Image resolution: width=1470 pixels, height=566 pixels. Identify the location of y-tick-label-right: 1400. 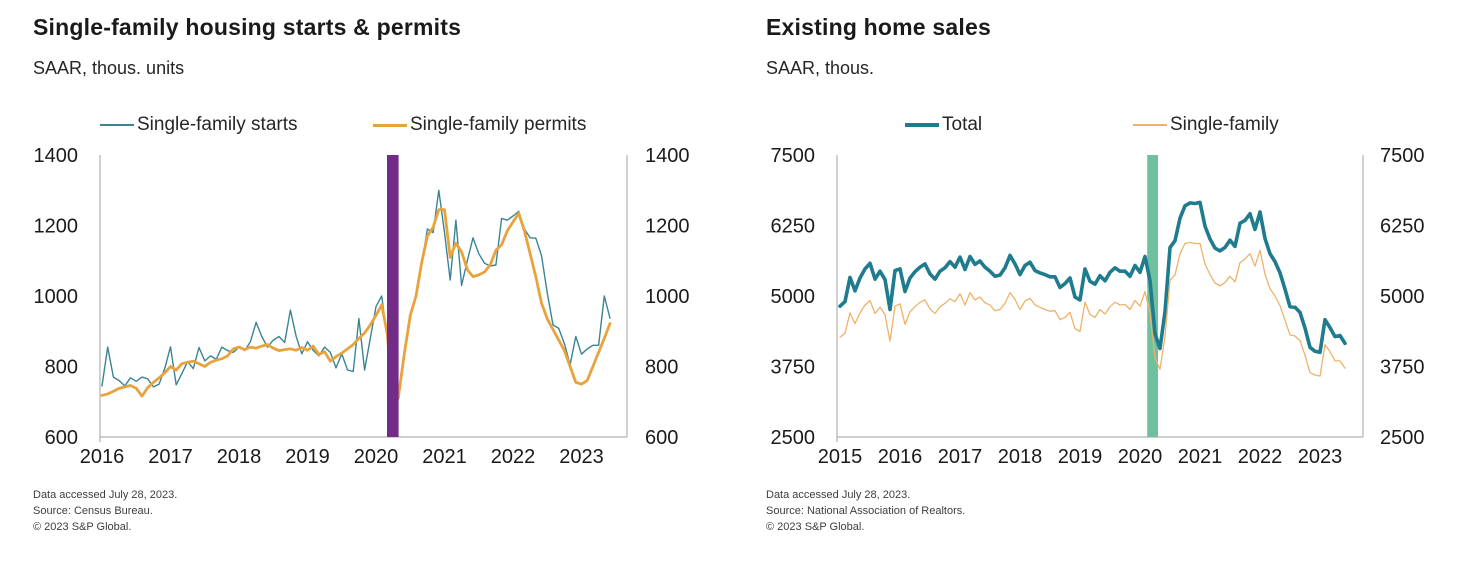
(667, 156).